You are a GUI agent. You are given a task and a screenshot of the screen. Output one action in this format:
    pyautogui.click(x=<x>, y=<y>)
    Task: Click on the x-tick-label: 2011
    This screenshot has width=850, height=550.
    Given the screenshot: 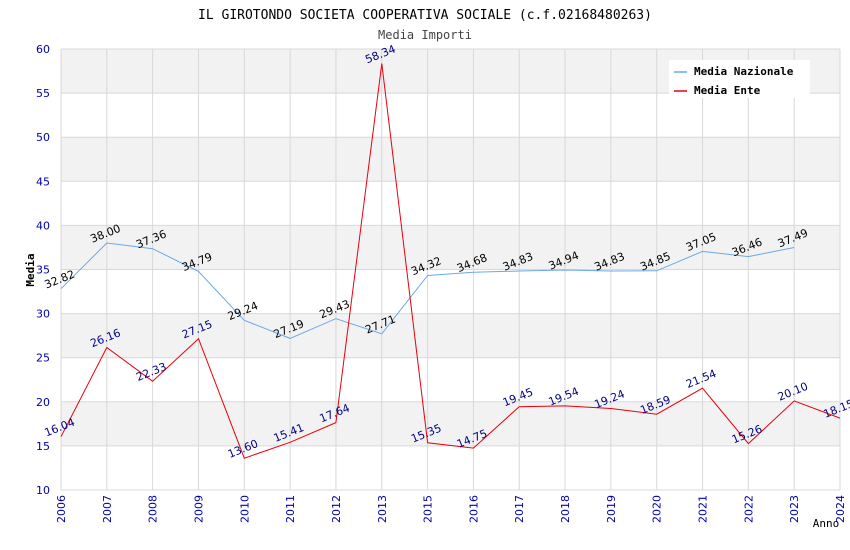 What is the action you would take?
    pyautogui.click(x=290, y=509)
    